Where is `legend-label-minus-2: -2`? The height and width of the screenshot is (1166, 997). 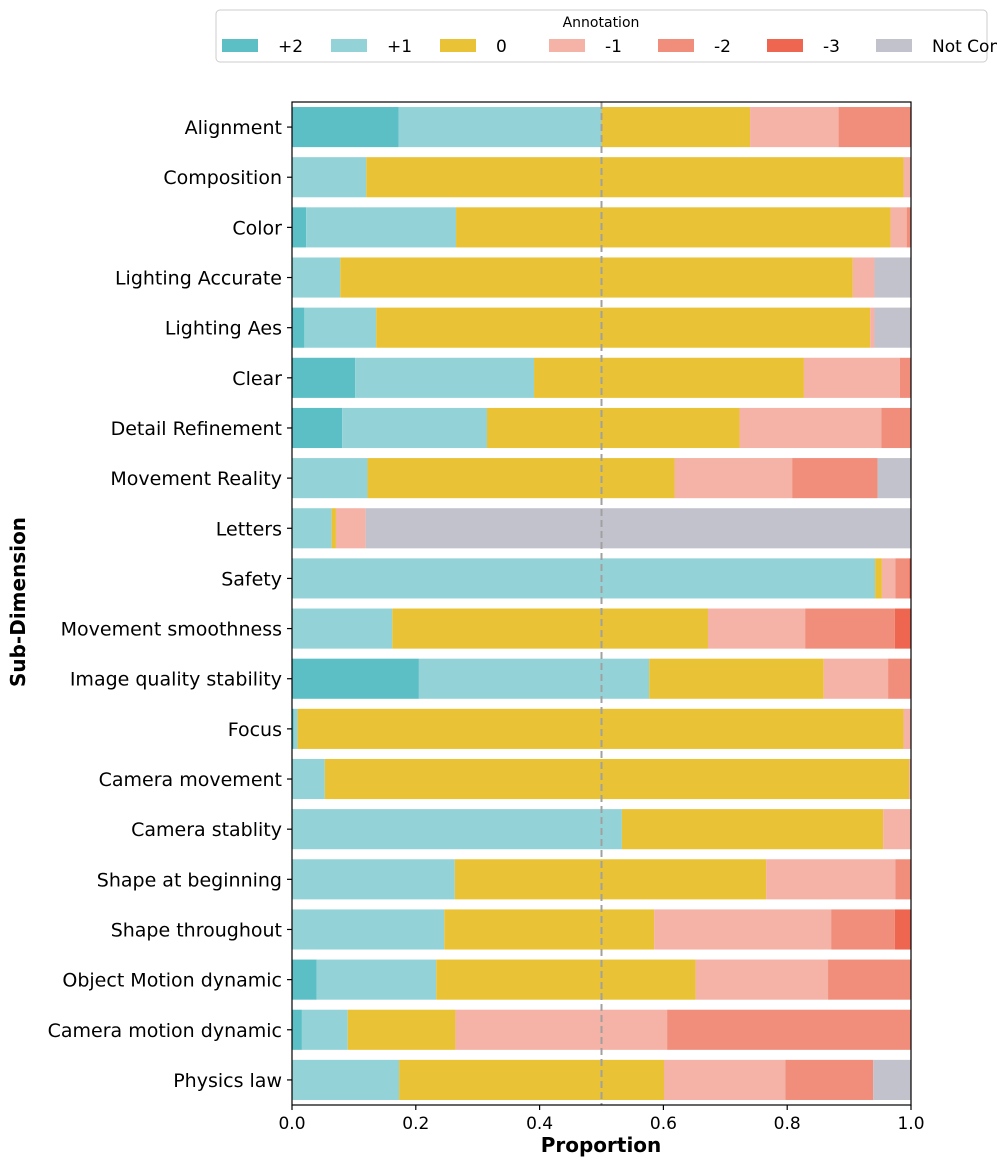 legend-label-minus-2: -2 is located at coordinates (722, 47).